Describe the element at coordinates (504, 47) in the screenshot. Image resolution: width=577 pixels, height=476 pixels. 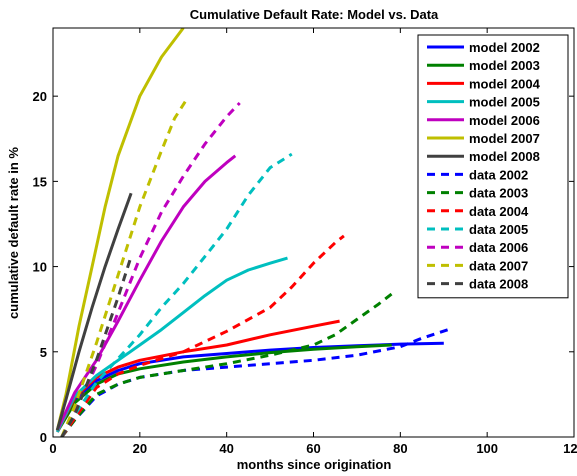
I see `legend-label-model-2002: model 2002` at that location.